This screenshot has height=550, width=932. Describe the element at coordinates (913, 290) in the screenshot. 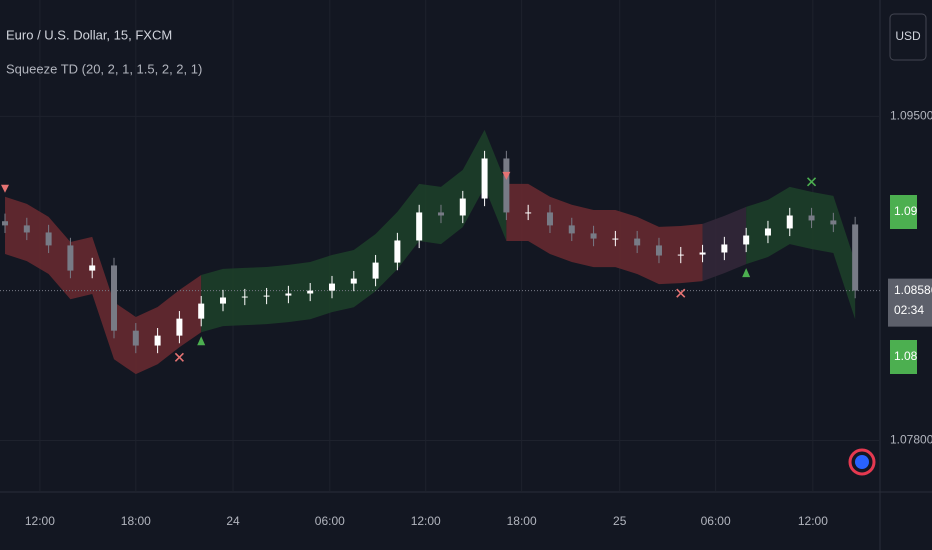

I see `last-price-label: 1.08586` at that location.